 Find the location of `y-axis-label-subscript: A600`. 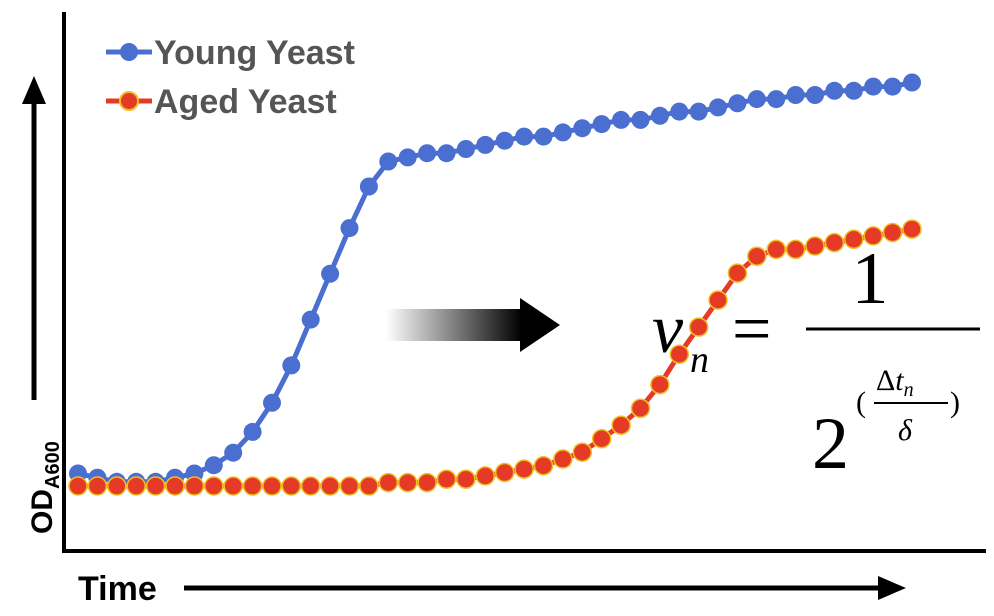

y-axis-label-subscript: A600 is located at coordinates (53, 465).